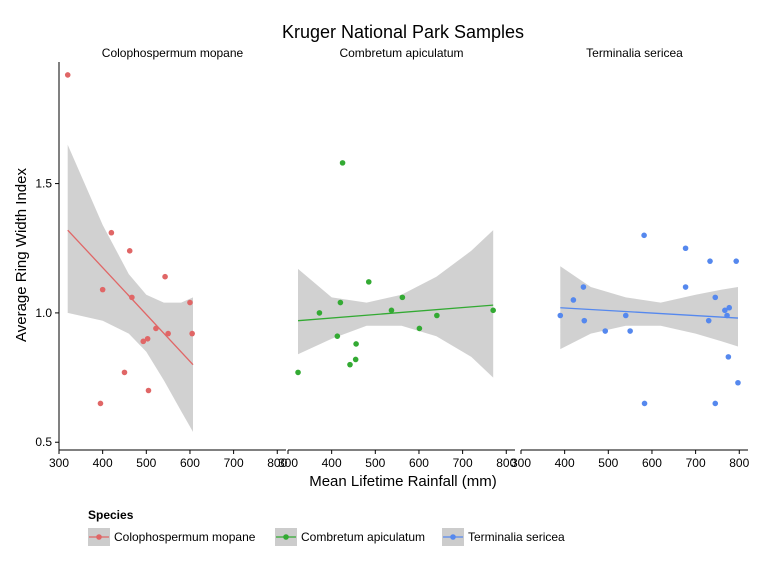 The height and width of the screenshot is (581, 768). What do you see at coordinates (173, 53) in the screenshot?
I see `facet-strip-label: Colophospermum mopane` at bounding box center [173, 53].